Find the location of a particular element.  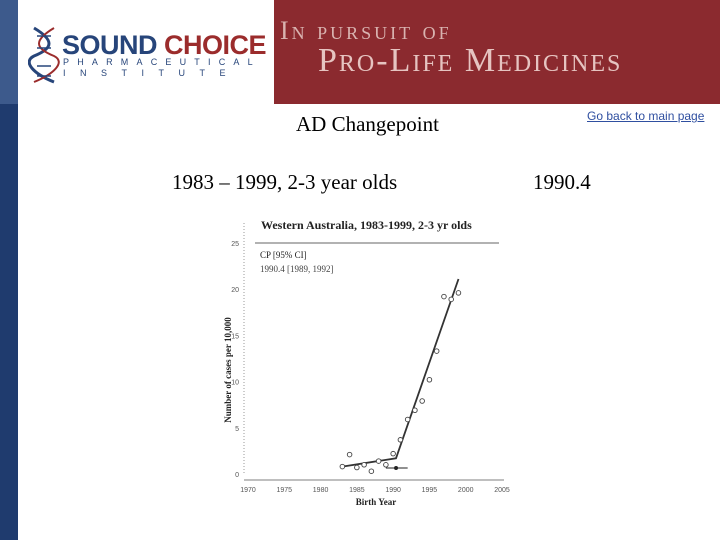

y-tick-label: 0 is located at coordinates (237, 475).